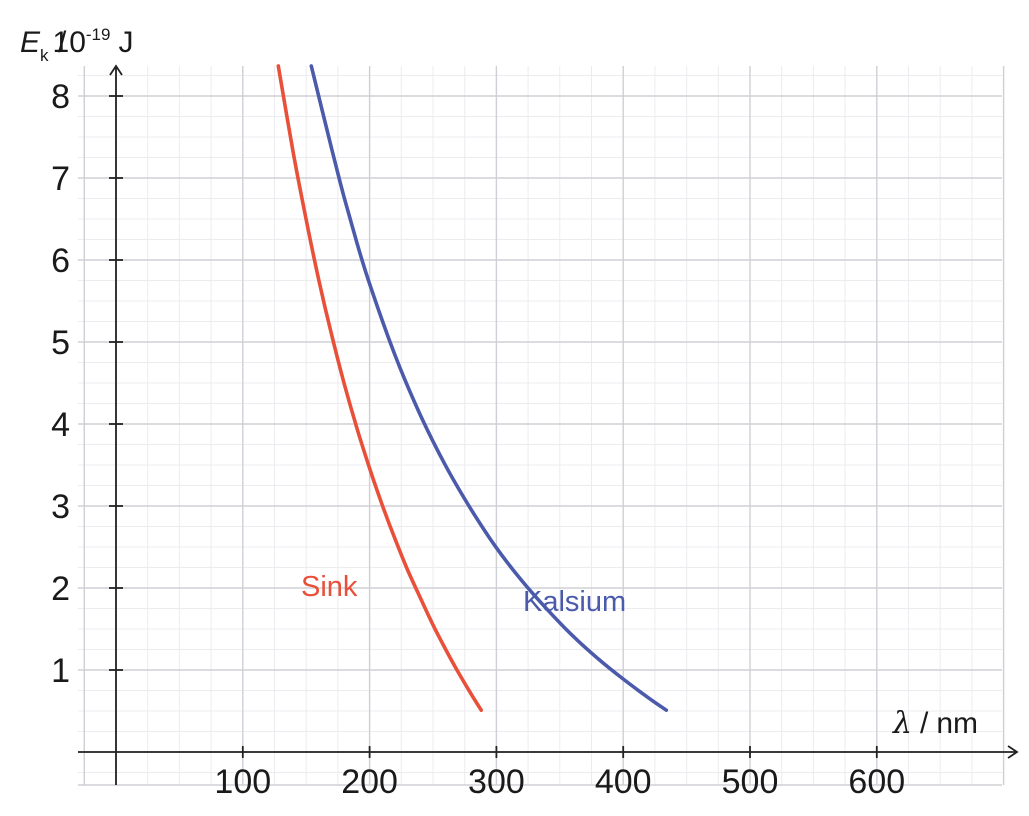 This screenshot has height=816, width=1029. Describe the element at coordinates (125, 42) in the screenshot. I see `y-axis-unit: J` at that location.